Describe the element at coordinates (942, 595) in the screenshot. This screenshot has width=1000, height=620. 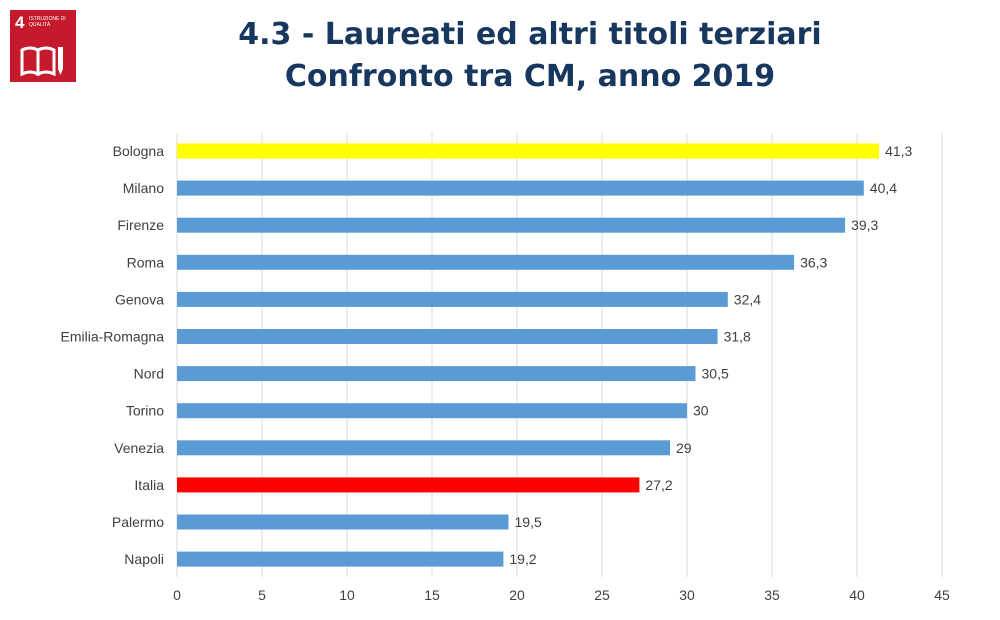
I see `x-tick-label: 45` at that location.